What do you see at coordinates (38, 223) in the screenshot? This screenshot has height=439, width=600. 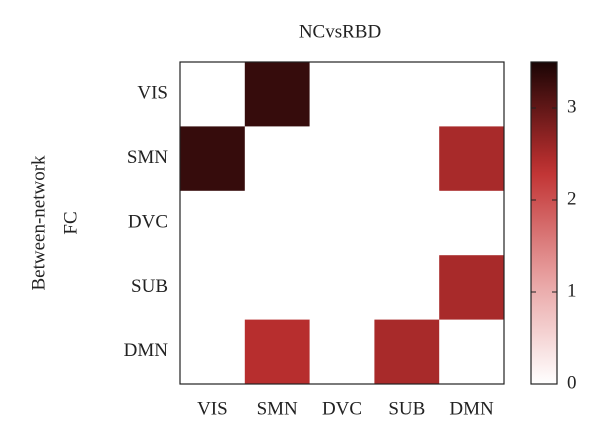 I see `y-axis-label: Between-network` at bounding box center [38, 223].